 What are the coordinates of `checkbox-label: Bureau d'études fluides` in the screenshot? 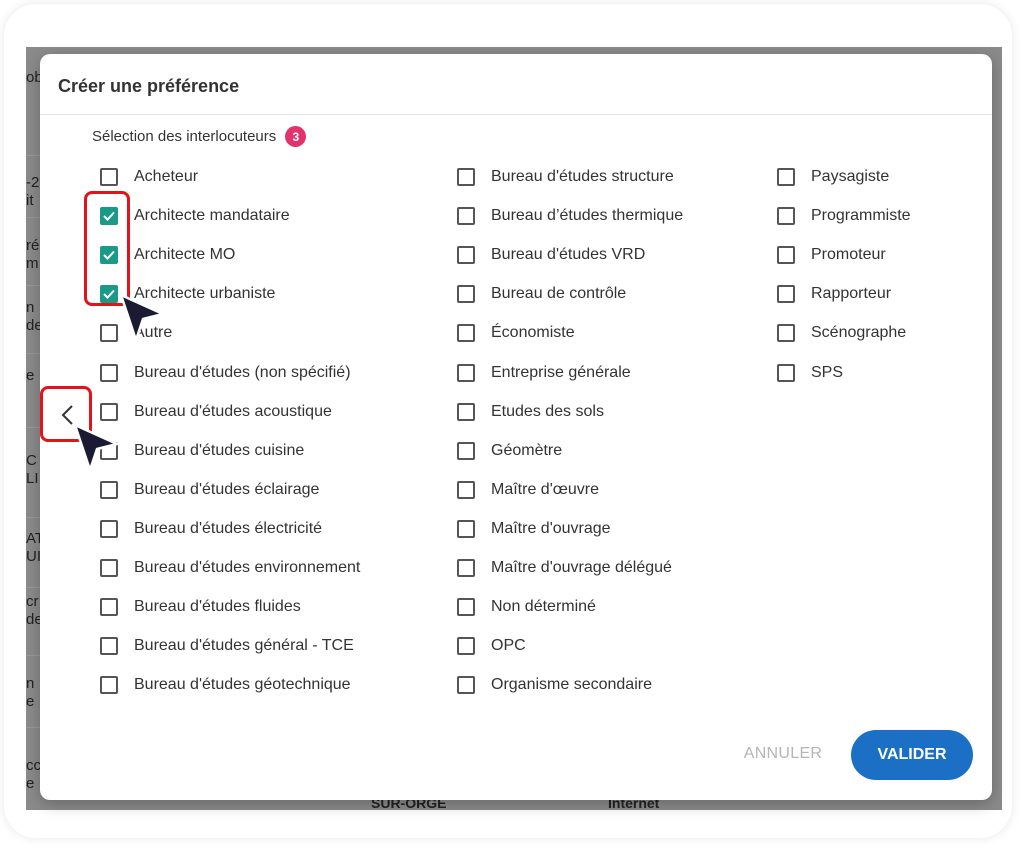 It's located at (217, 607).